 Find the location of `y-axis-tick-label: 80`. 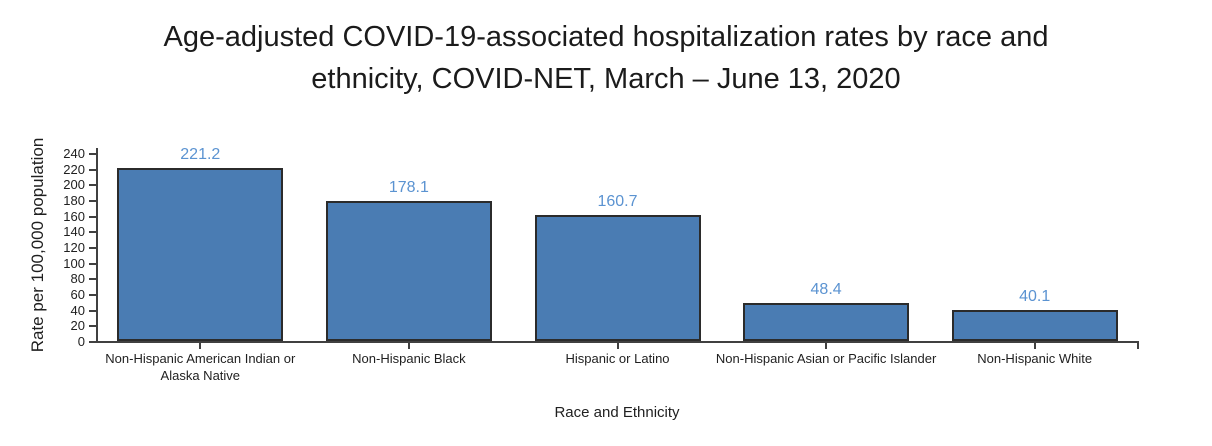

y-axis-tick-label: 80 is located at coordinates (77, 279).